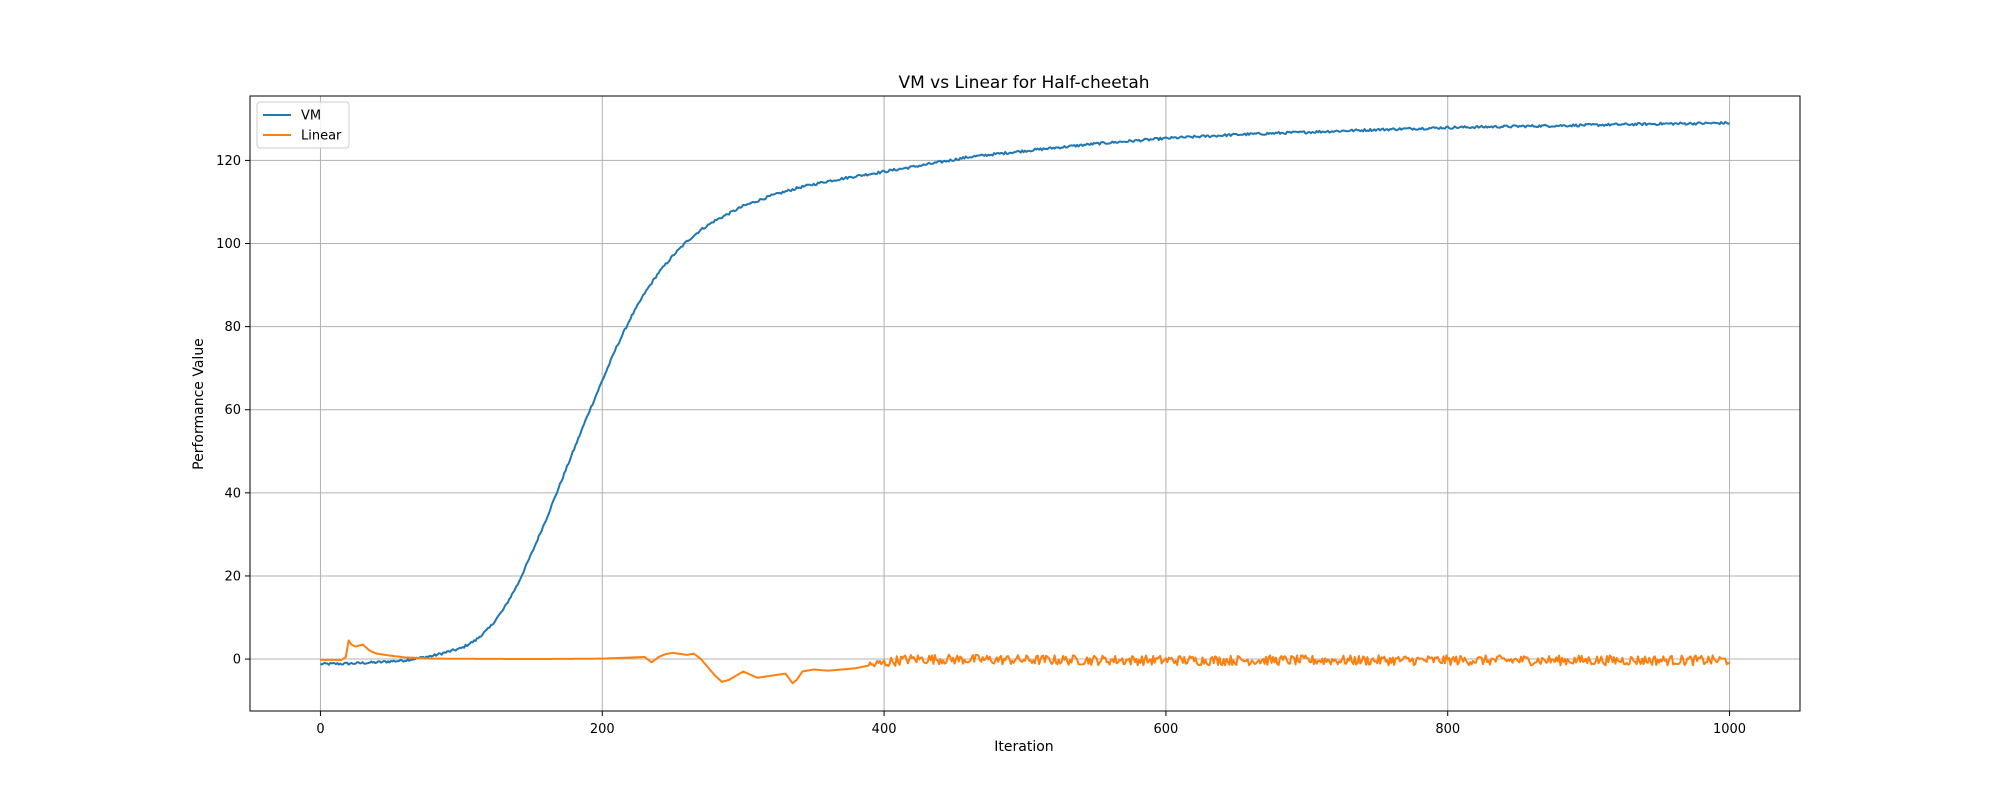  What do you see at coordinates (320, 729) in the screenshot?
I see `x-tick-label: 0` at bounding box center [320, 729].